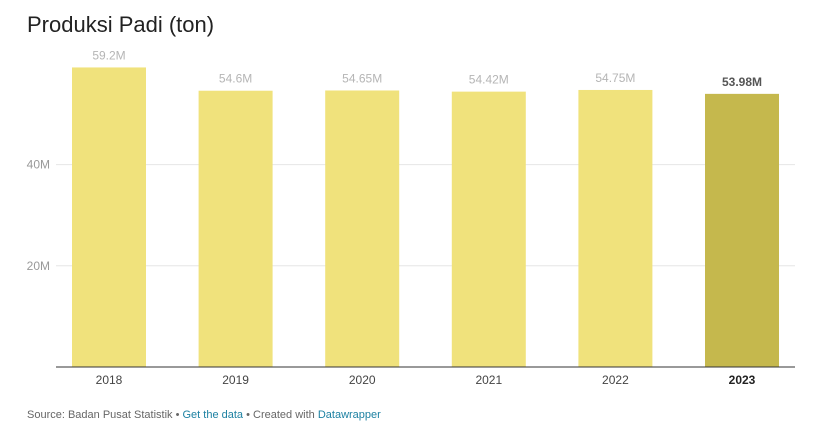 This screenshot has height=444, width=830. I want to click on source-text: Source: Badan Pusat Statistik, so click(100, 415).